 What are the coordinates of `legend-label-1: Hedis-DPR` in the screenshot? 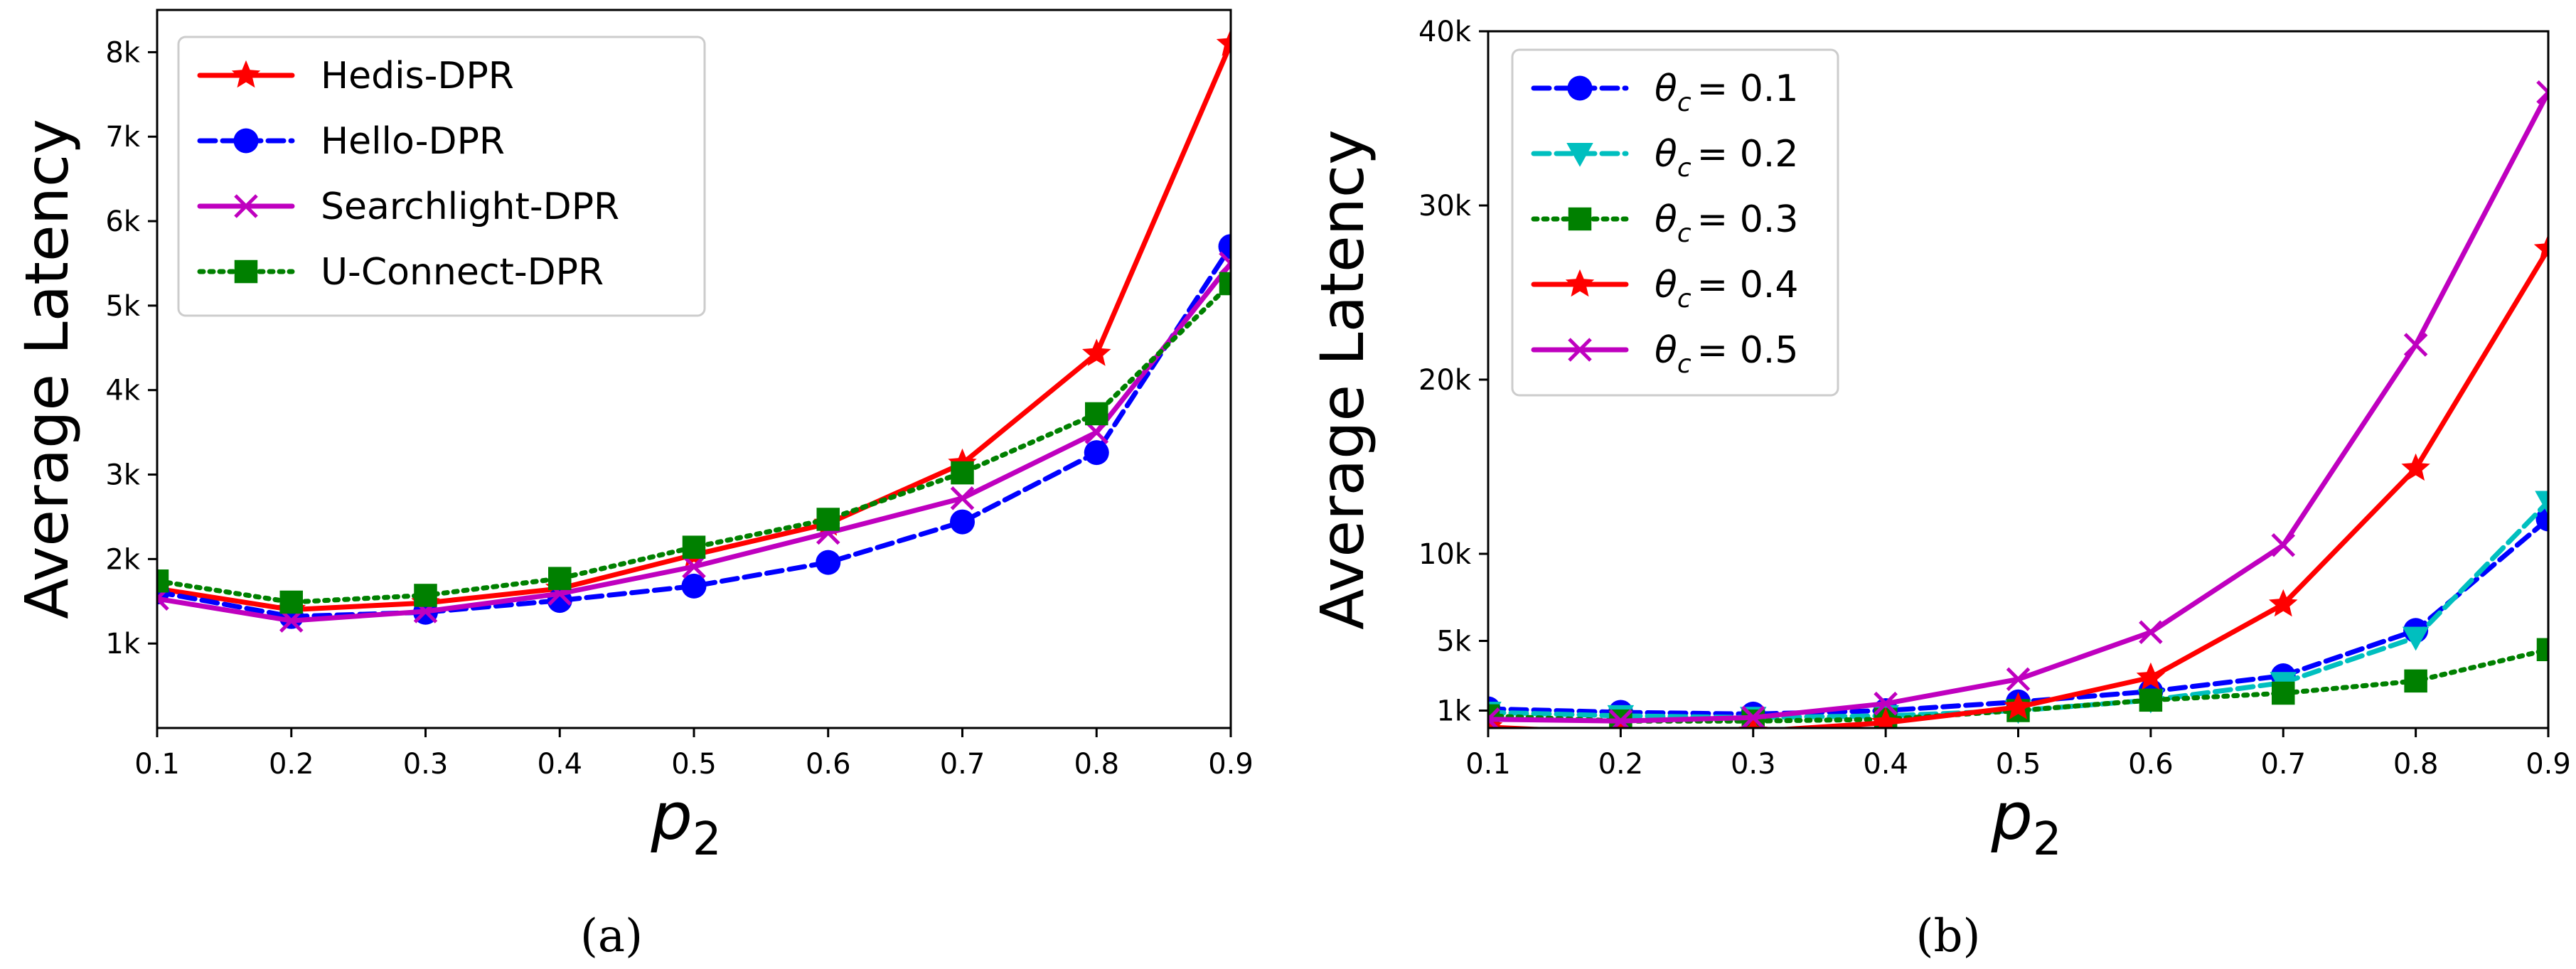 It's located at (417, 76).